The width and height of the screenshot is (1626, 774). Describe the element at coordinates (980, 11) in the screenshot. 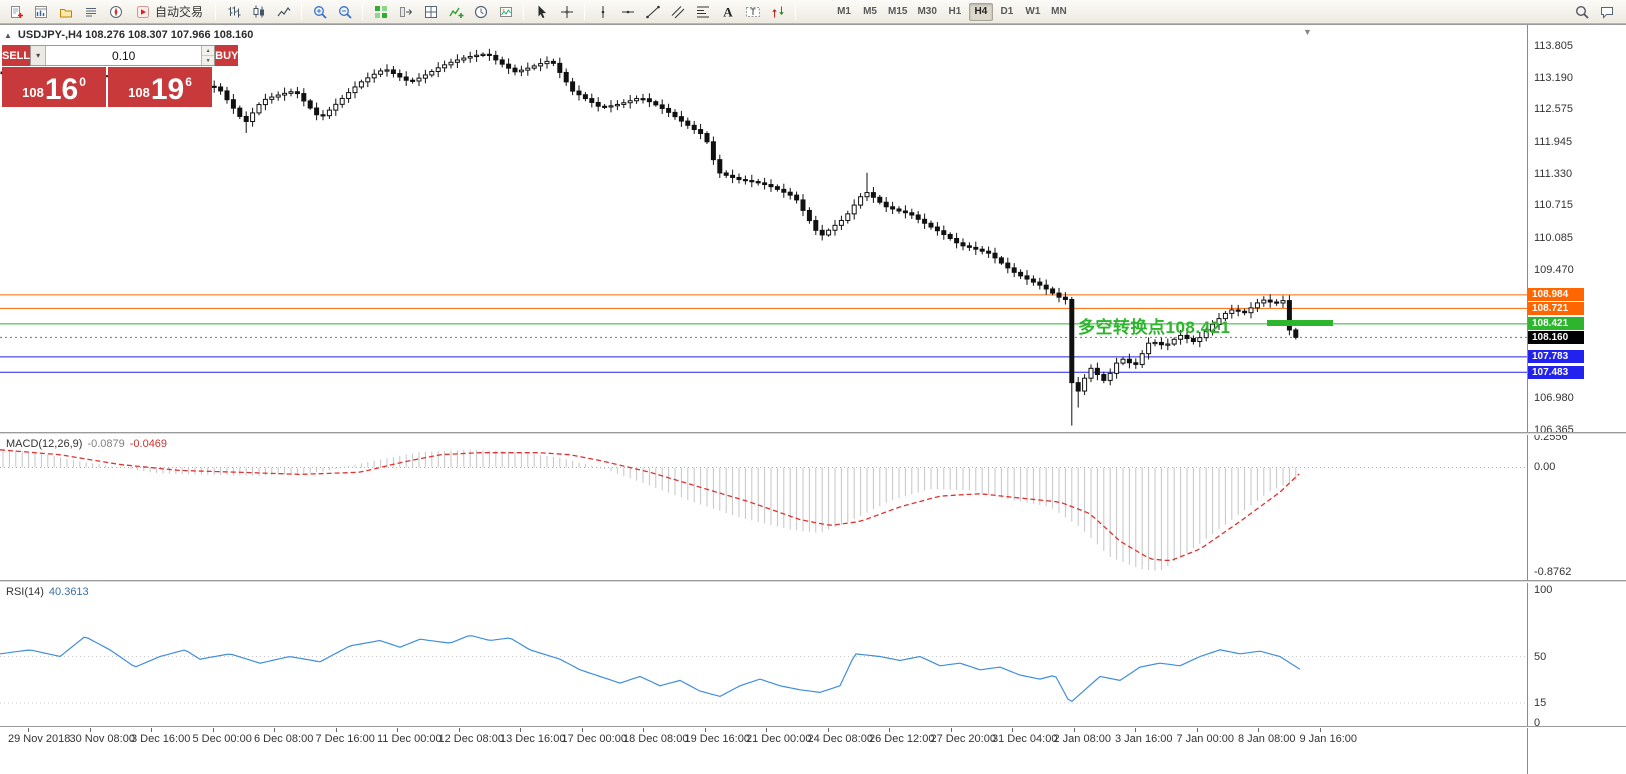

I see `timeframe-h4: H4` at that location.